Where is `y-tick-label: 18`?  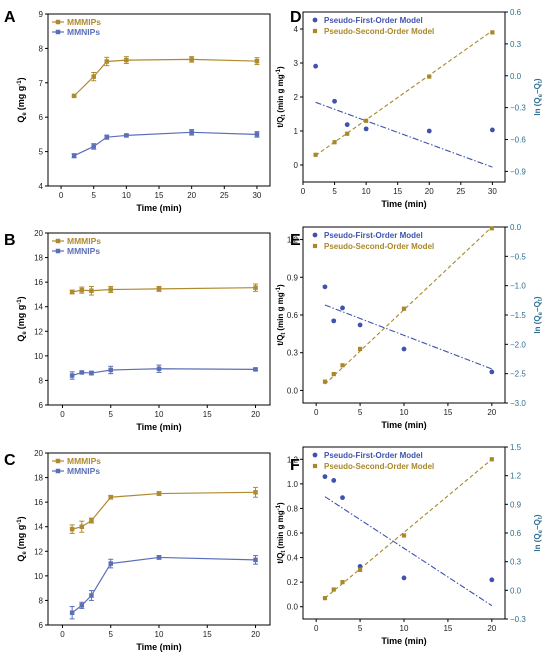 y-tick-label: 18 is located at coordinates (38, 258).